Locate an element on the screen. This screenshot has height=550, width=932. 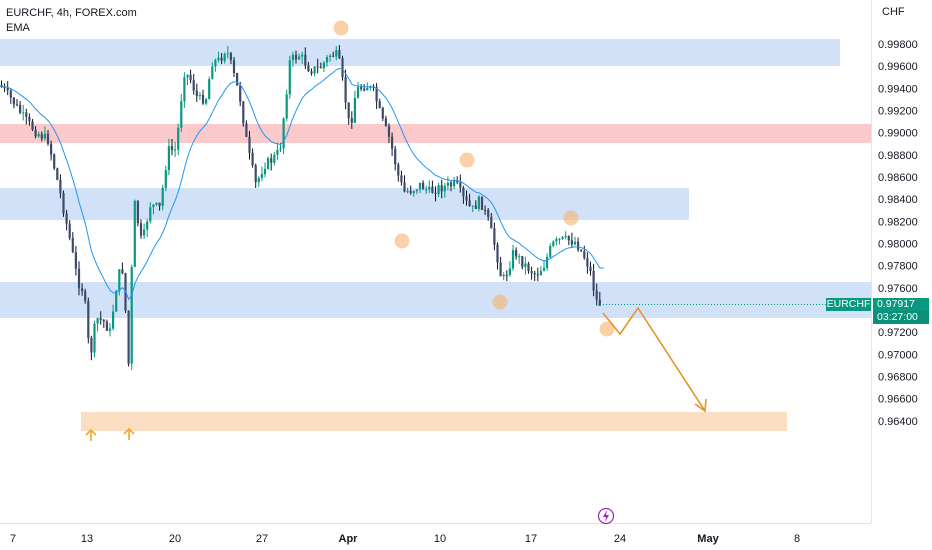
price-tick-label: 0.98400 is located at coordinates (898, 200).